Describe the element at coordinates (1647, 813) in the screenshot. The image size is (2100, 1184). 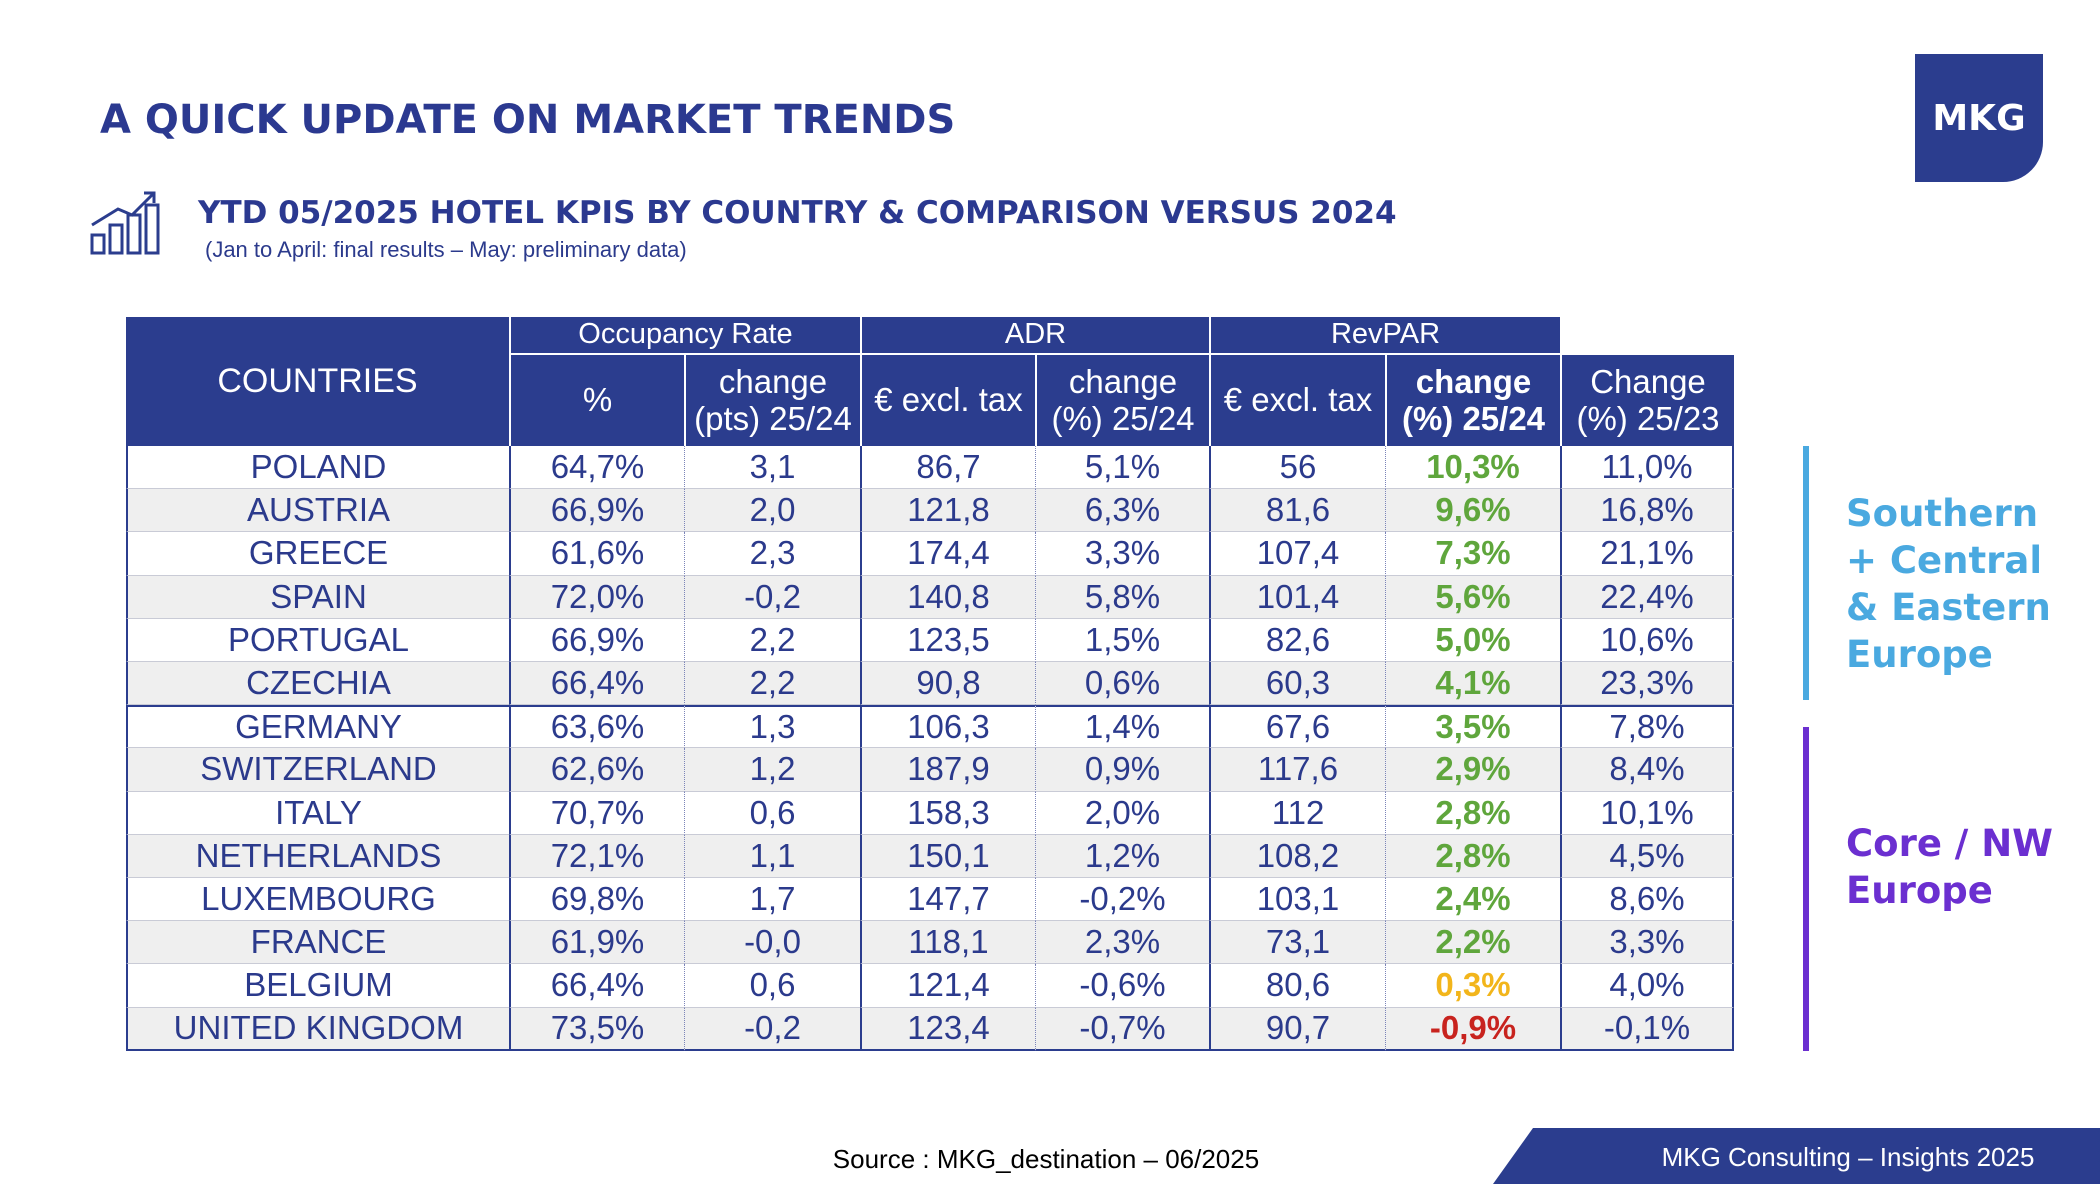
I see `value-cell: 10,1%` at that location.